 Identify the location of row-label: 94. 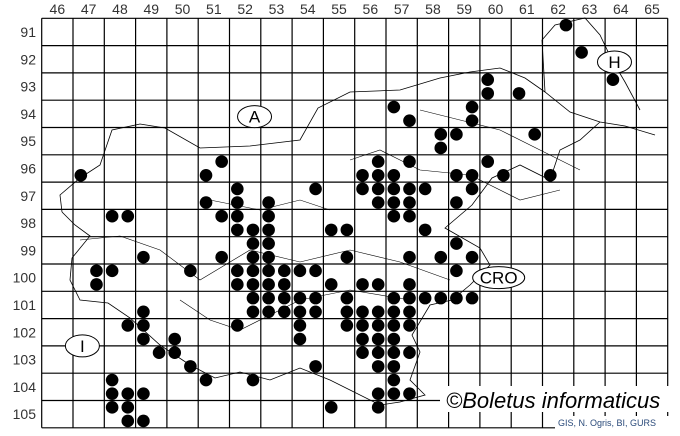
(28, 114).